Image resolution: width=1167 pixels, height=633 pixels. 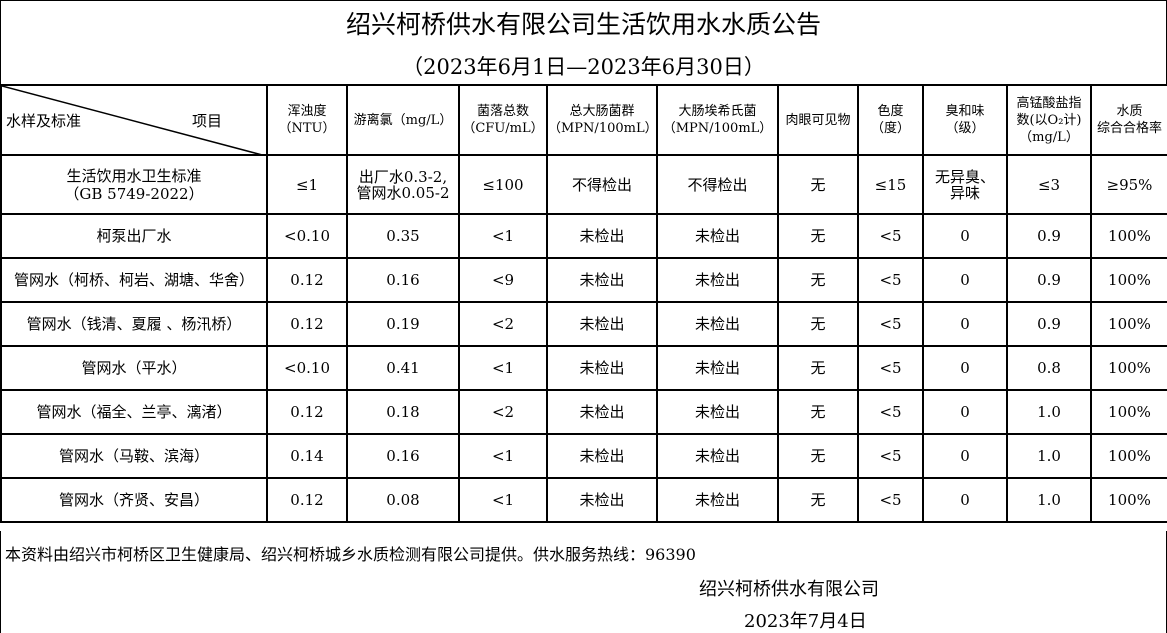 What do you see at coordinates (965, 128) in the screenshot?
I see `cell-line: （级）` at bounding box center [965, 128].